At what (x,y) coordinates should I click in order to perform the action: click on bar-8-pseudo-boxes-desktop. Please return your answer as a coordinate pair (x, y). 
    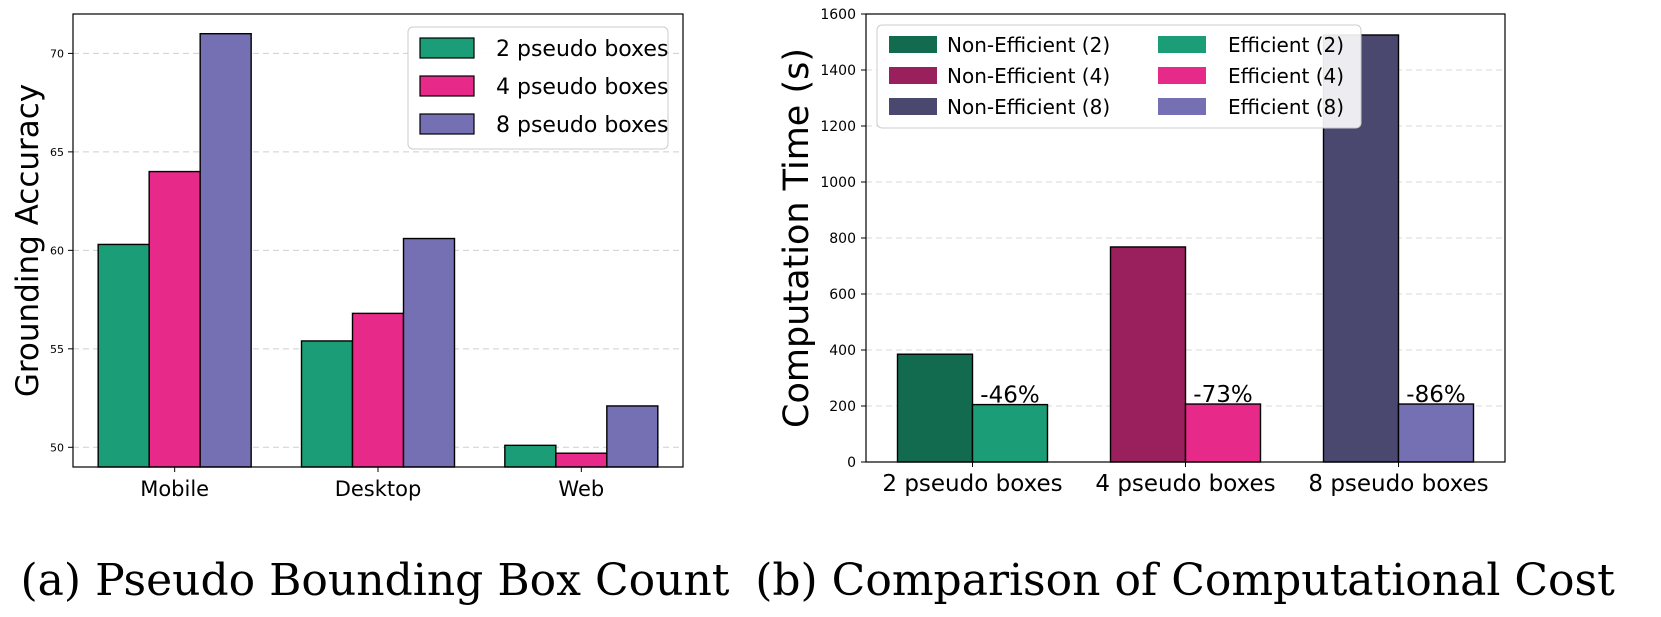
    Looking at the image, I should click on (429, 352).